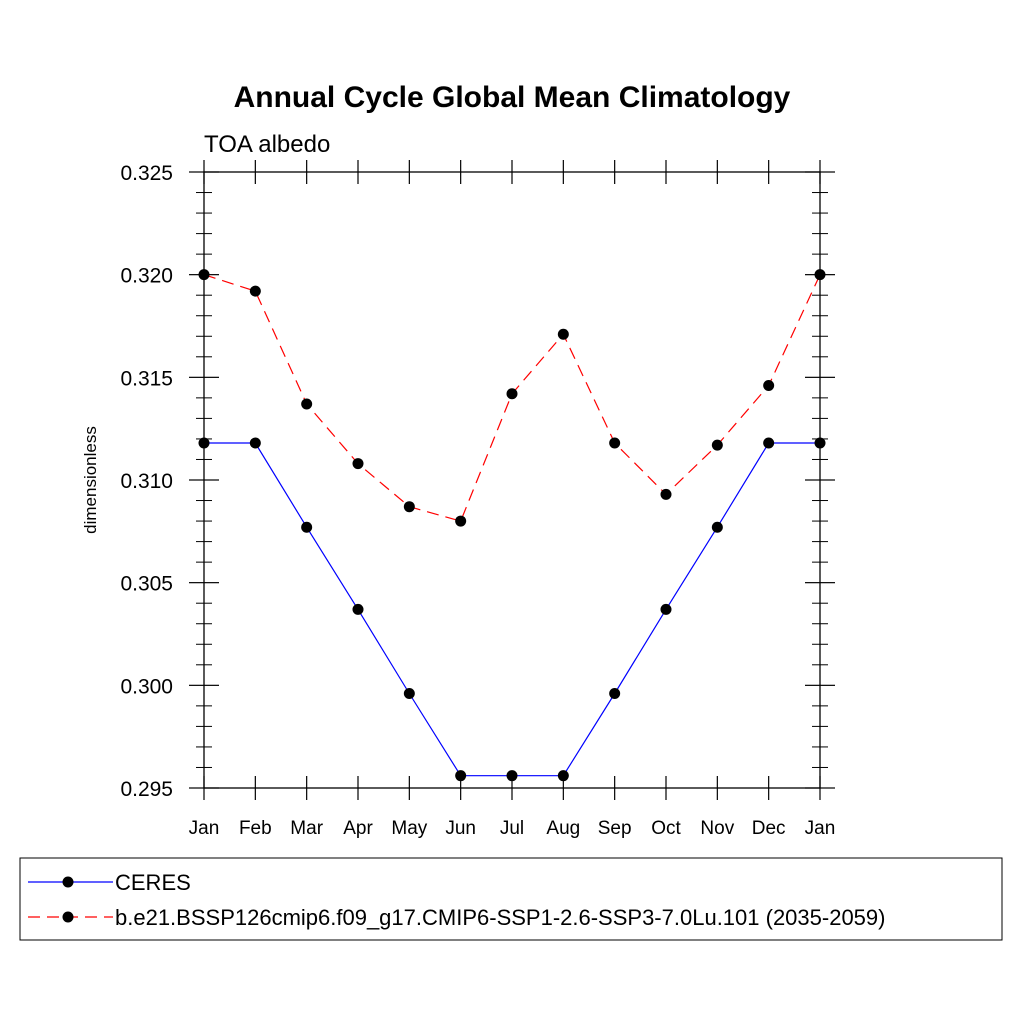  What do you see at coordinates (146, 173) in the screenshot?
I see `y-tick-label: 0.325` at bounding box center [146, 173].